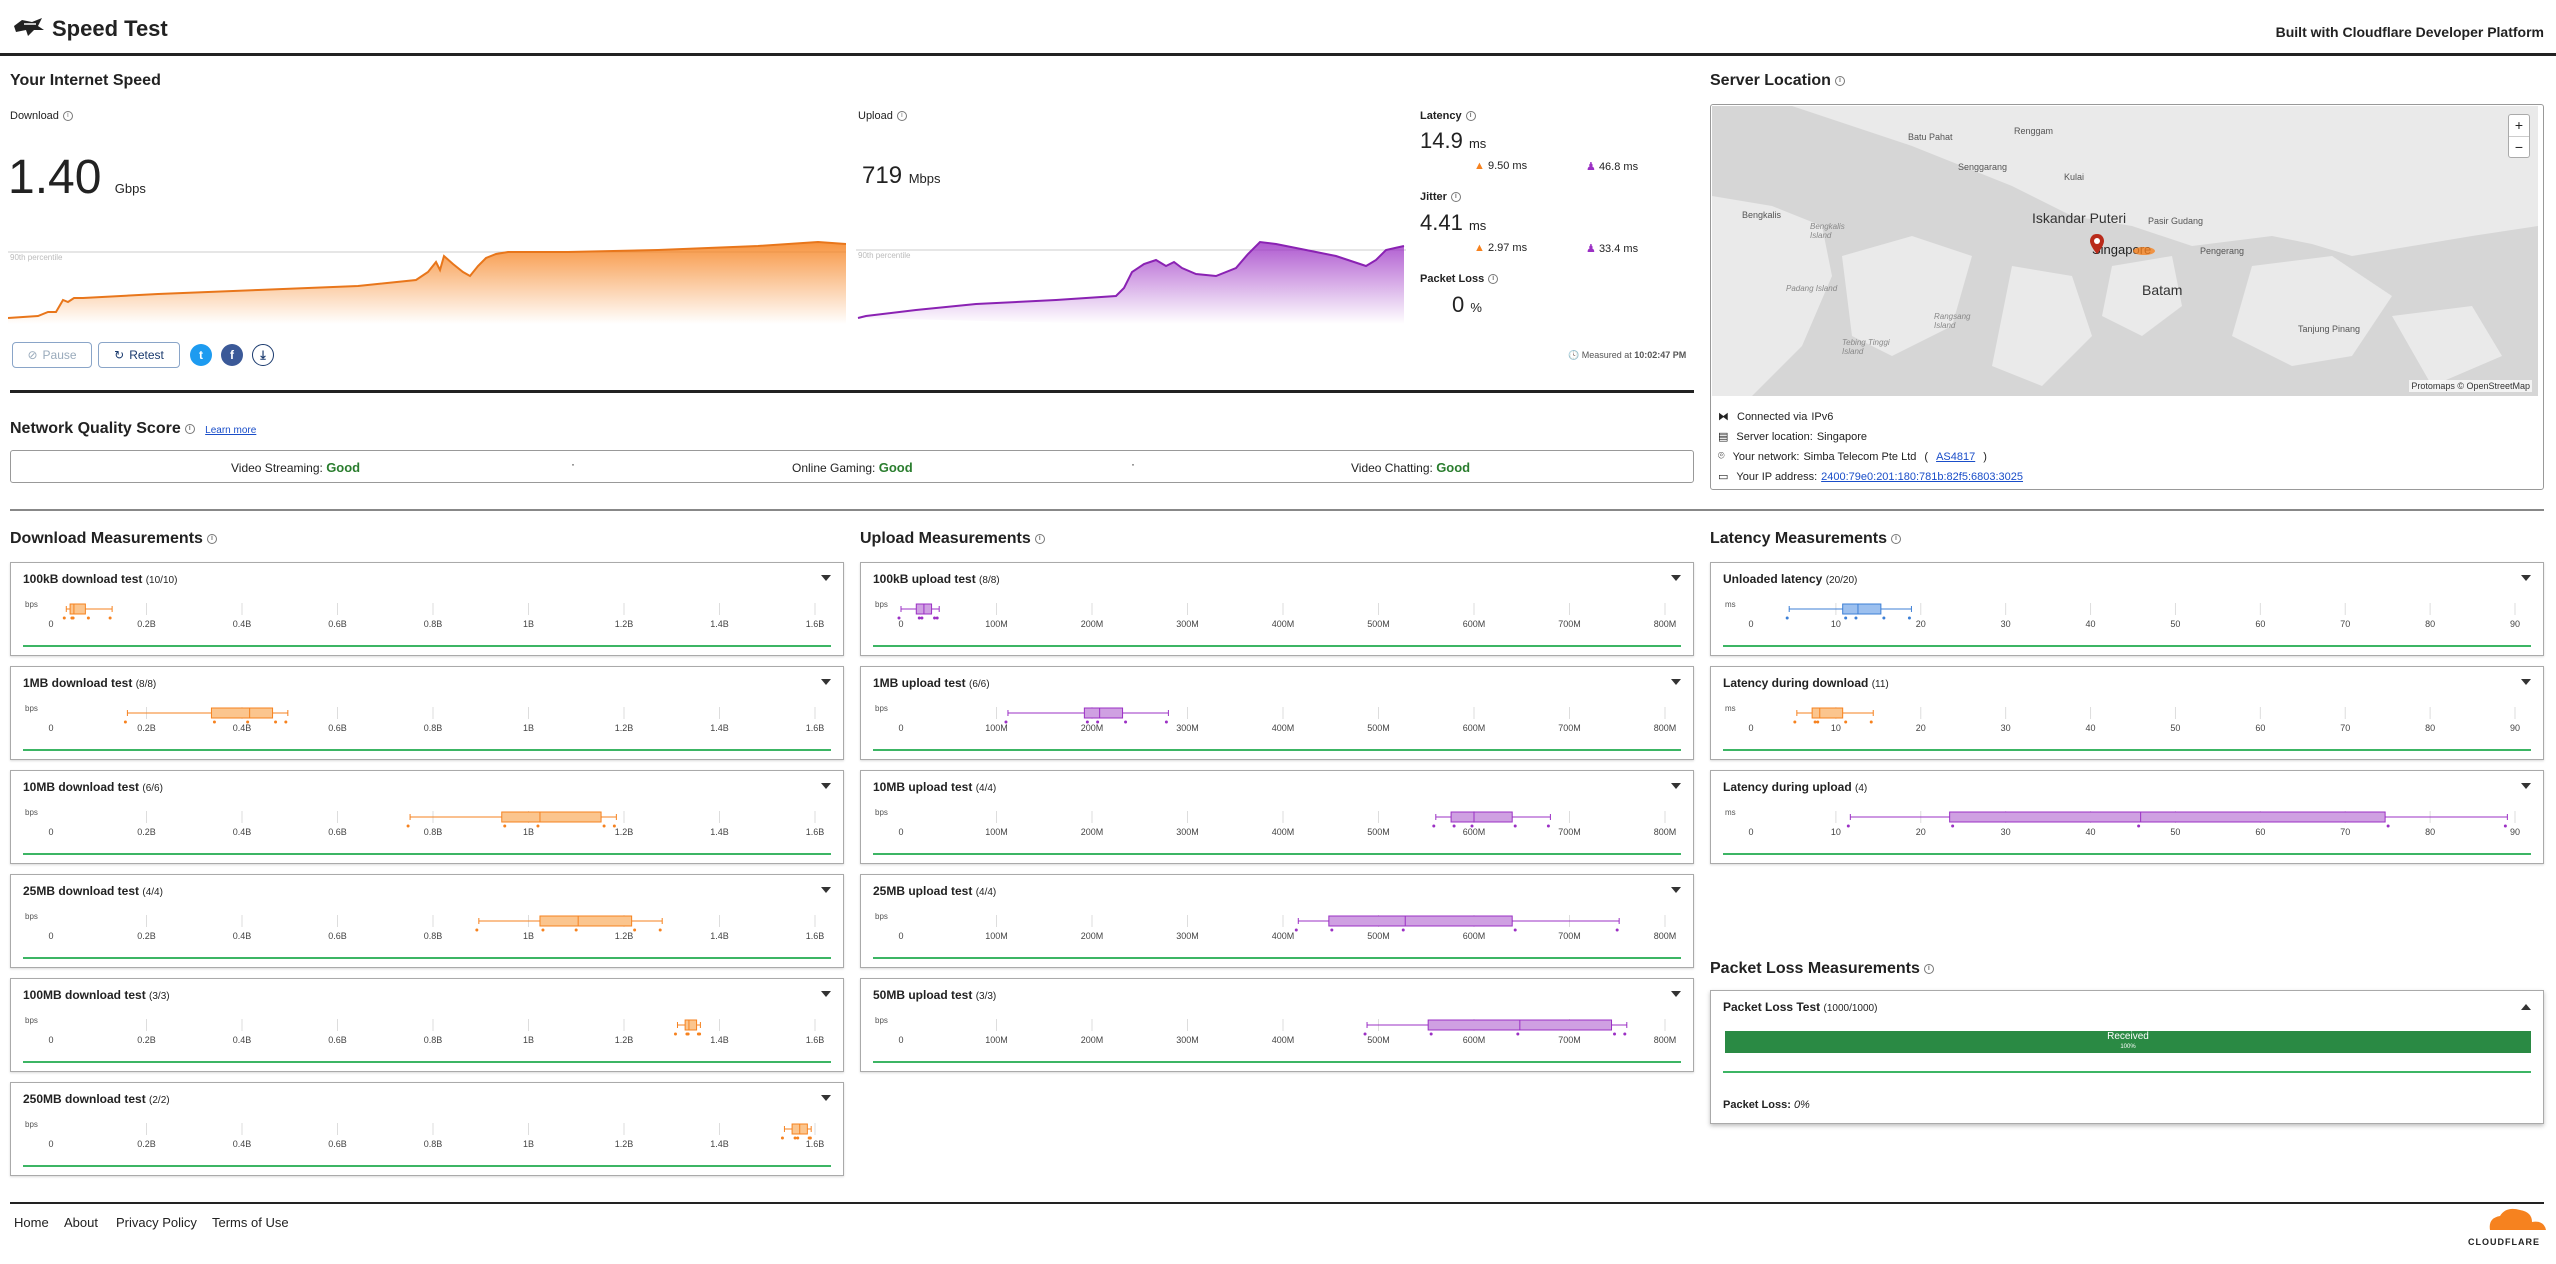 The image size is (2556, 1264). What do you see at coordinates (31, 1222) in the screenshot?
I see `footer-link-home: Home` at bounding box center [31, 1222].